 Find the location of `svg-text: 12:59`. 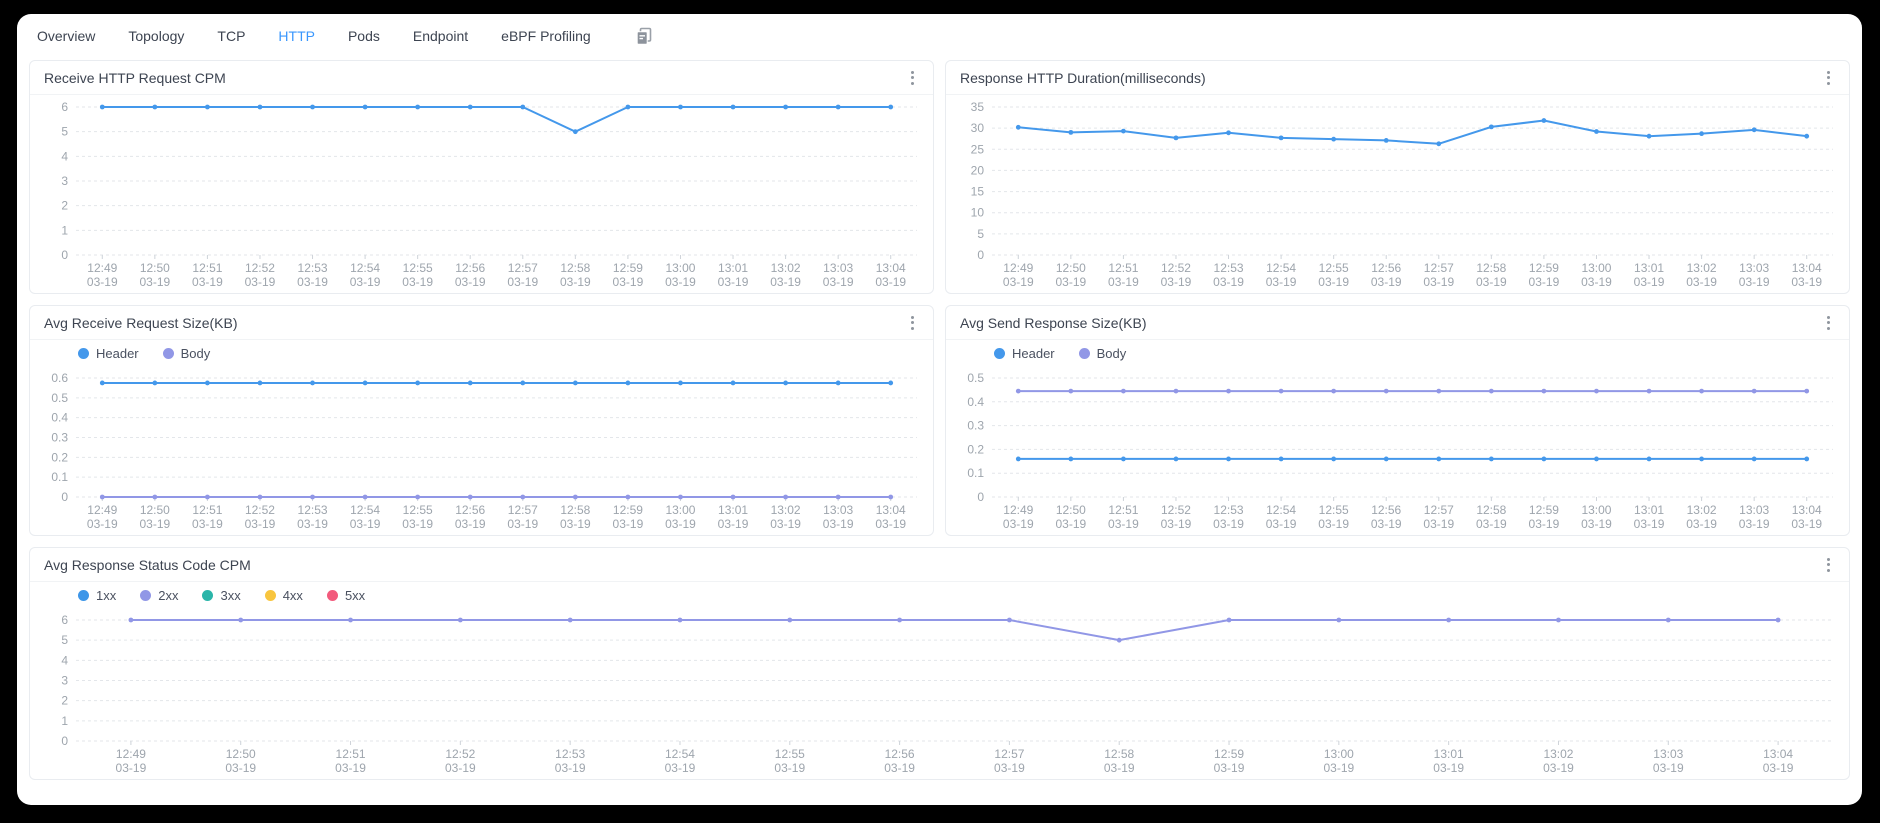

svg-text: 12:59 is located at coordinates (628, 510).